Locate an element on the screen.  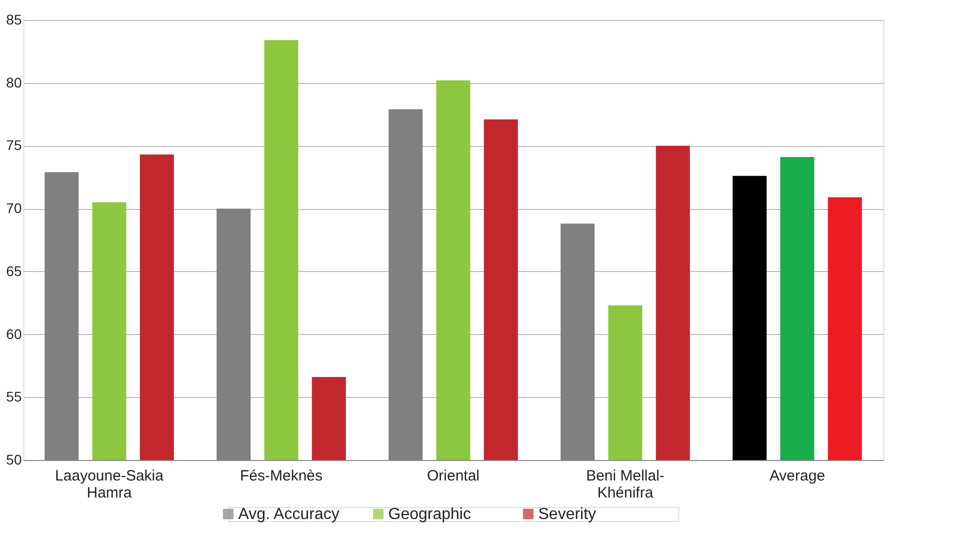
y-tick-label: 70 is located at coordinates (14, 208).